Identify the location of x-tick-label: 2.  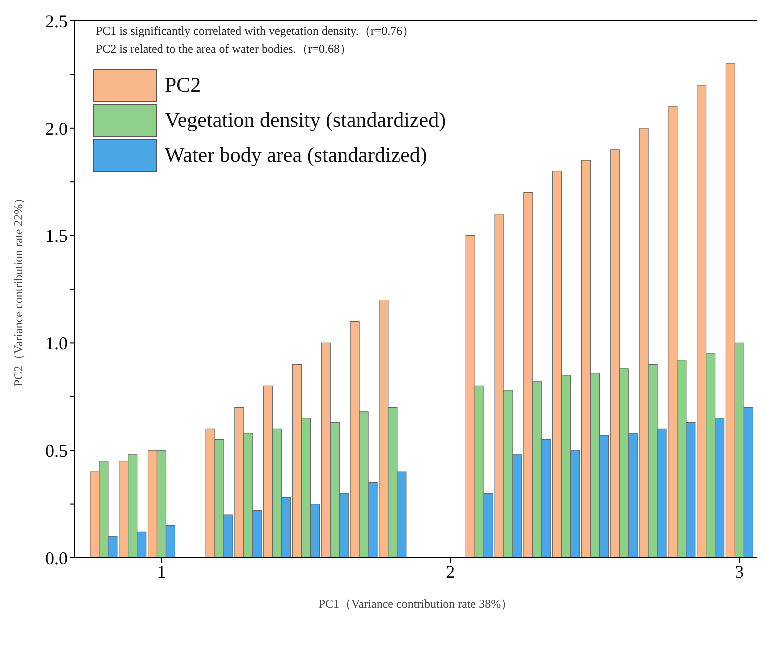
(451, 572).